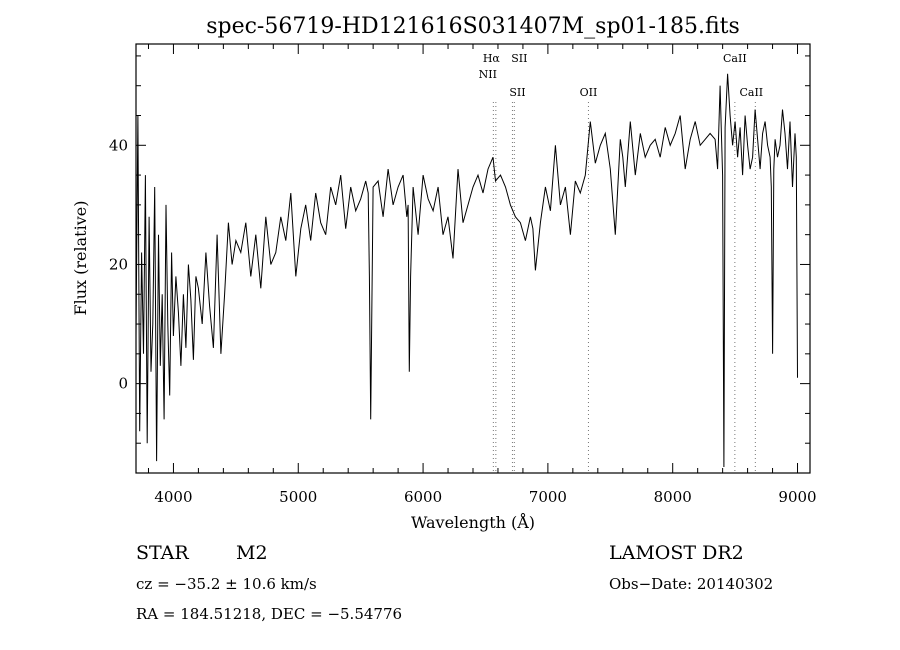 Image resolution: width=900 pixels, height=650 pixels. I want to click on y-axis-label: Flux (relative), so click(80, 258).